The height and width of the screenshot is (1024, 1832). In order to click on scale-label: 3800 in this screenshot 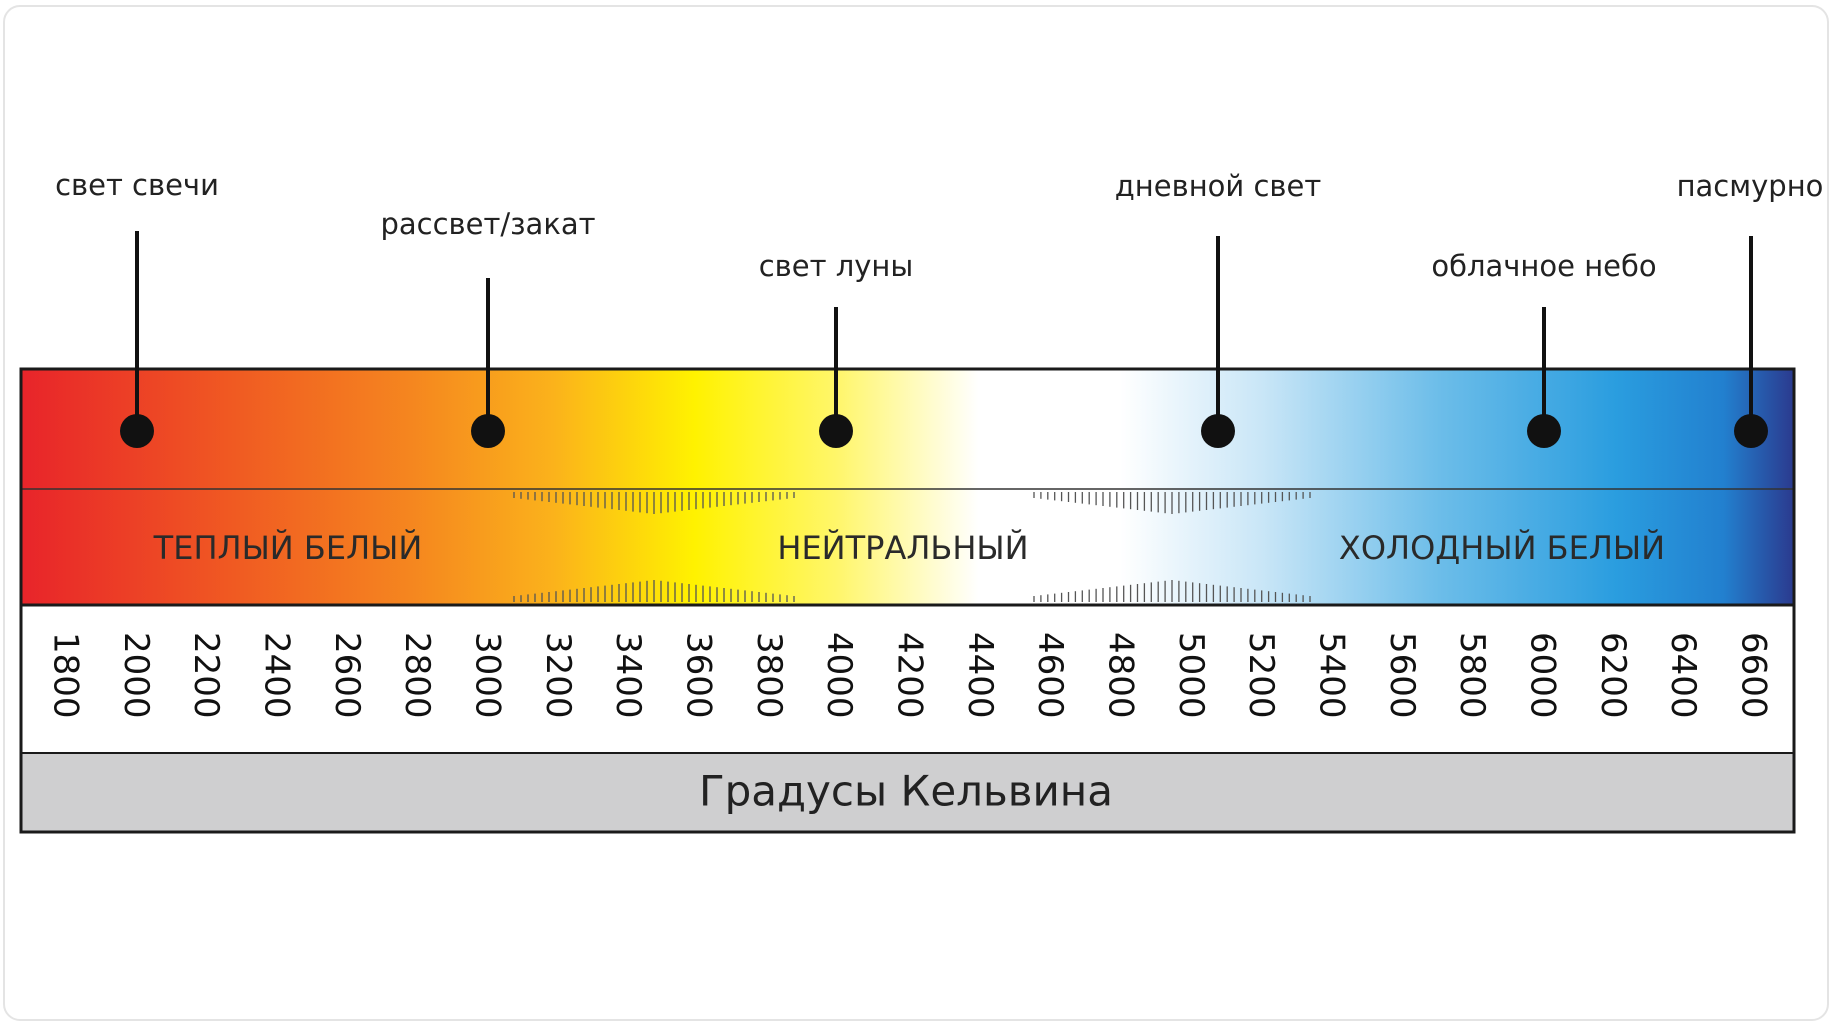, I will do `click(769, 675)`.